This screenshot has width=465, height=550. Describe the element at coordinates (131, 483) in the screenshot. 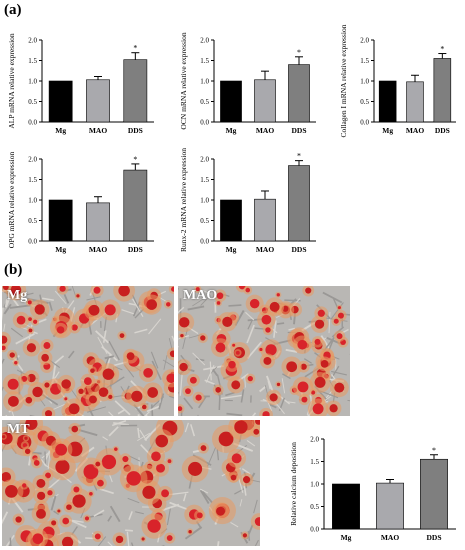

I see `micrograph-image` at that location.